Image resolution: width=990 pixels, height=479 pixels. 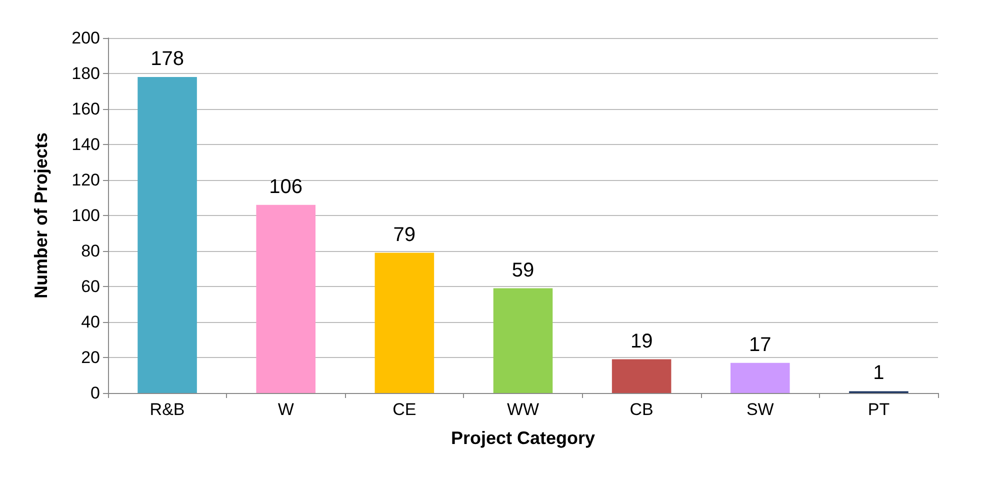 I want to click on x-tick-label: CB, so click(x=642, y=409).